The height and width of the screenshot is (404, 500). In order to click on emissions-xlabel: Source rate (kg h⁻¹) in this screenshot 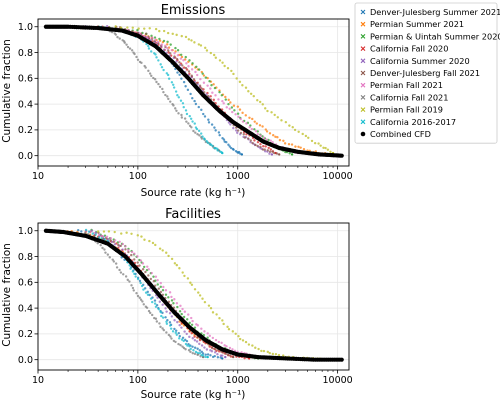, I will do `click(193, 193)`.